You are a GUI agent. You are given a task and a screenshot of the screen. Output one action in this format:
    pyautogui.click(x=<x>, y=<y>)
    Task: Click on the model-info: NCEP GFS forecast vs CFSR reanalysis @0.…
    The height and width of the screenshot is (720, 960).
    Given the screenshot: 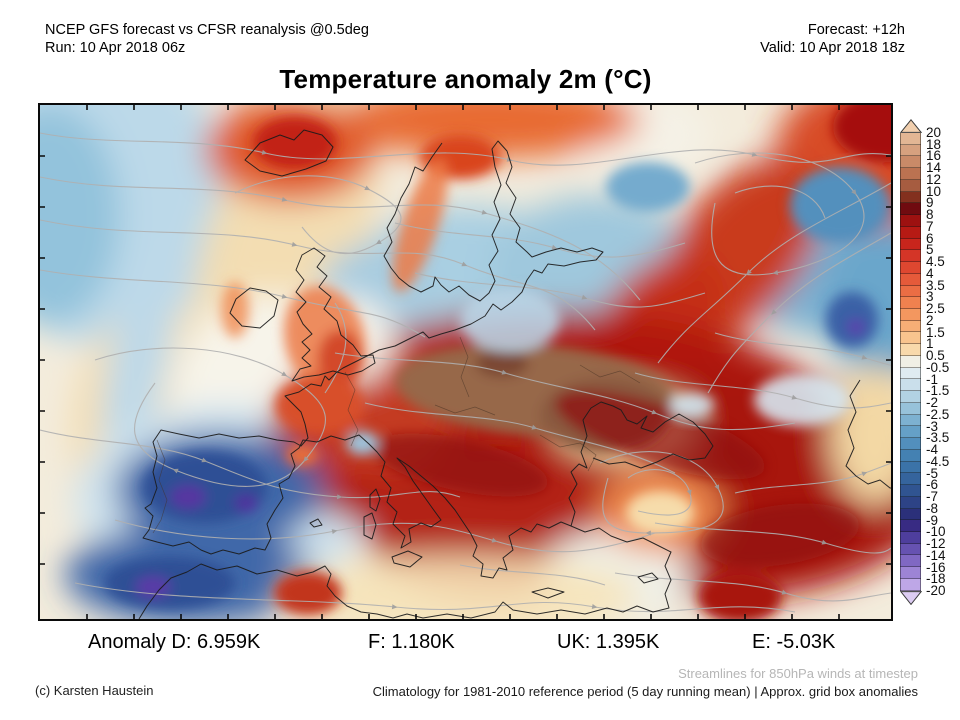 What is the action you would take?
    pyautogui.click(x=207, y=39)
    